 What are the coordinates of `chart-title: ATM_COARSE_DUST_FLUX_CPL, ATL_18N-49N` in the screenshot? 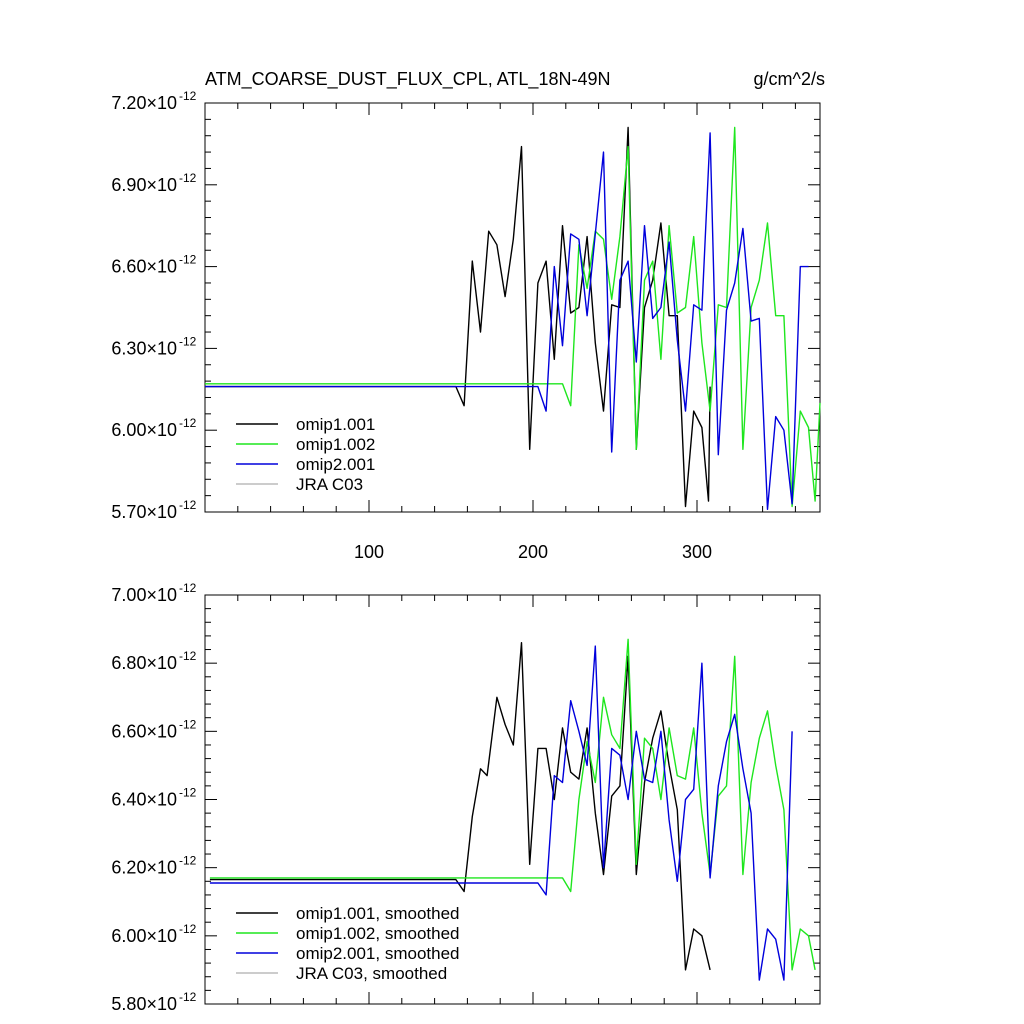 It's located at (407, 79).